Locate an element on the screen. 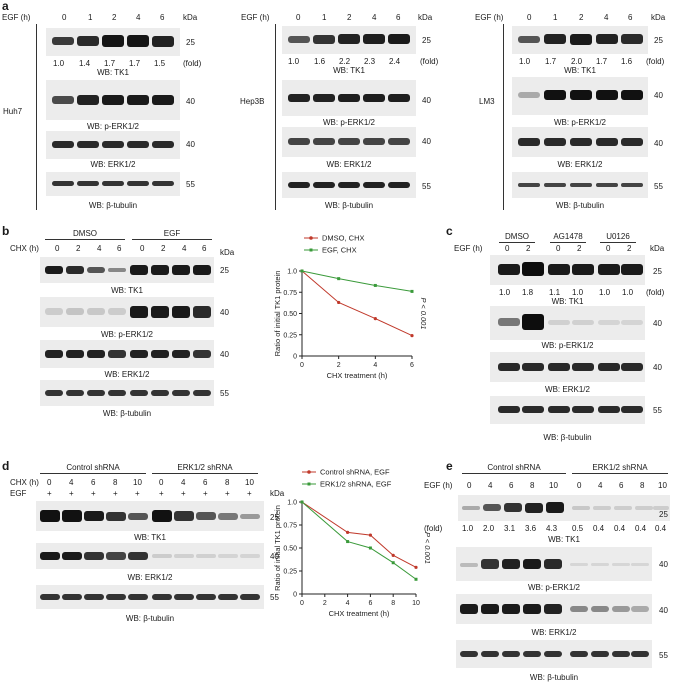 The width and height of the screenshot is (676, 685). condition-label: EGF is located at coordinates (172, 233).